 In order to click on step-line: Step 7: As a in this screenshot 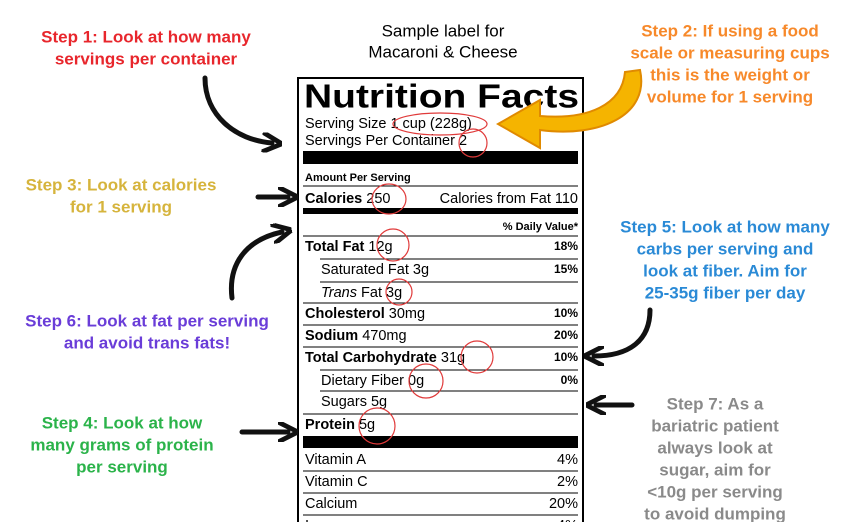, I will do `click(715, 403)`.